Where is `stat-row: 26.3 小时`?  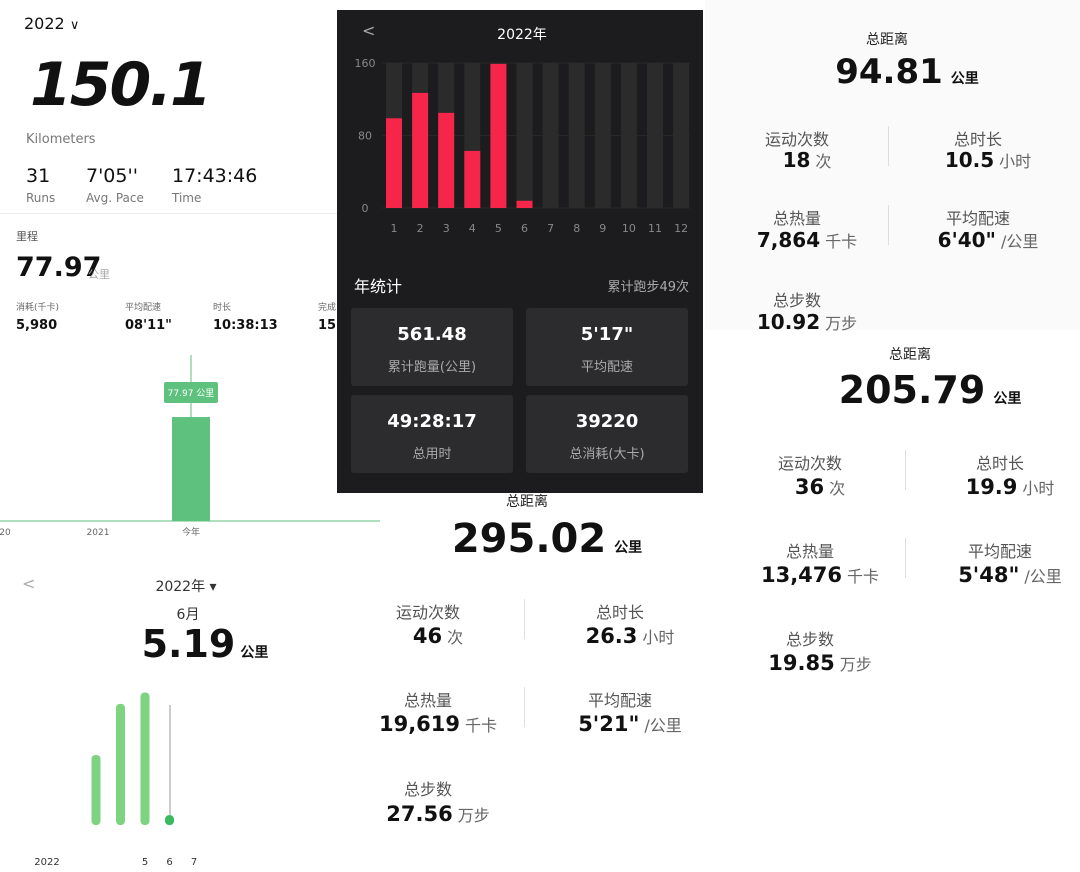
stat-row: 26.3 小时 is located at coordinates (630, 636).